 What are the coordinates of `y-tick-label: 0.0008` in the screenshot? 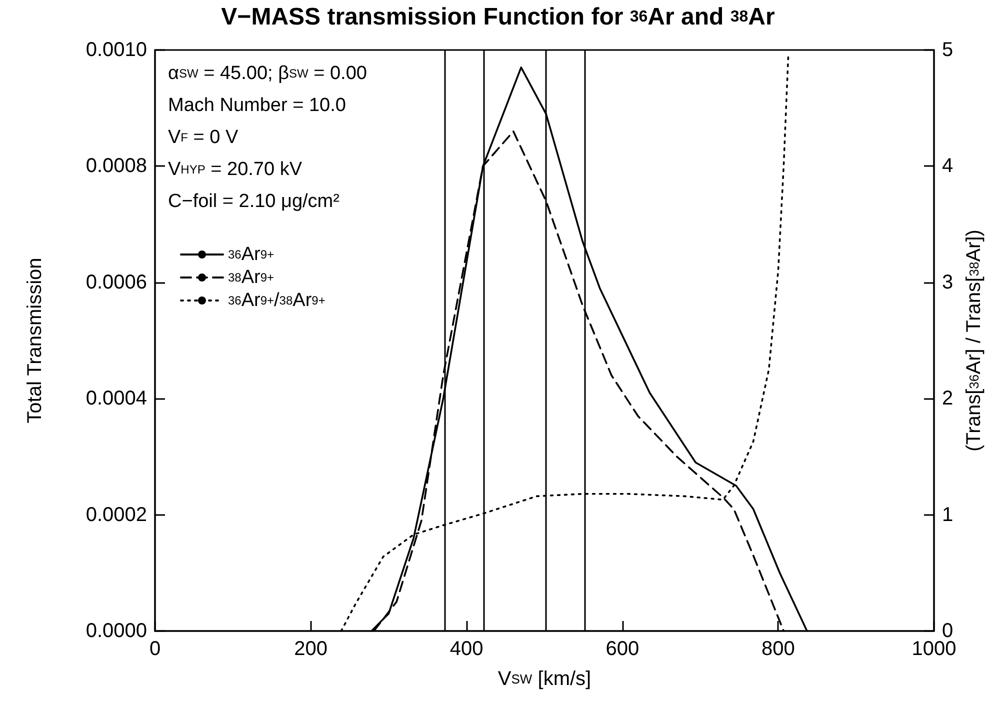 It's located at (116, 166).